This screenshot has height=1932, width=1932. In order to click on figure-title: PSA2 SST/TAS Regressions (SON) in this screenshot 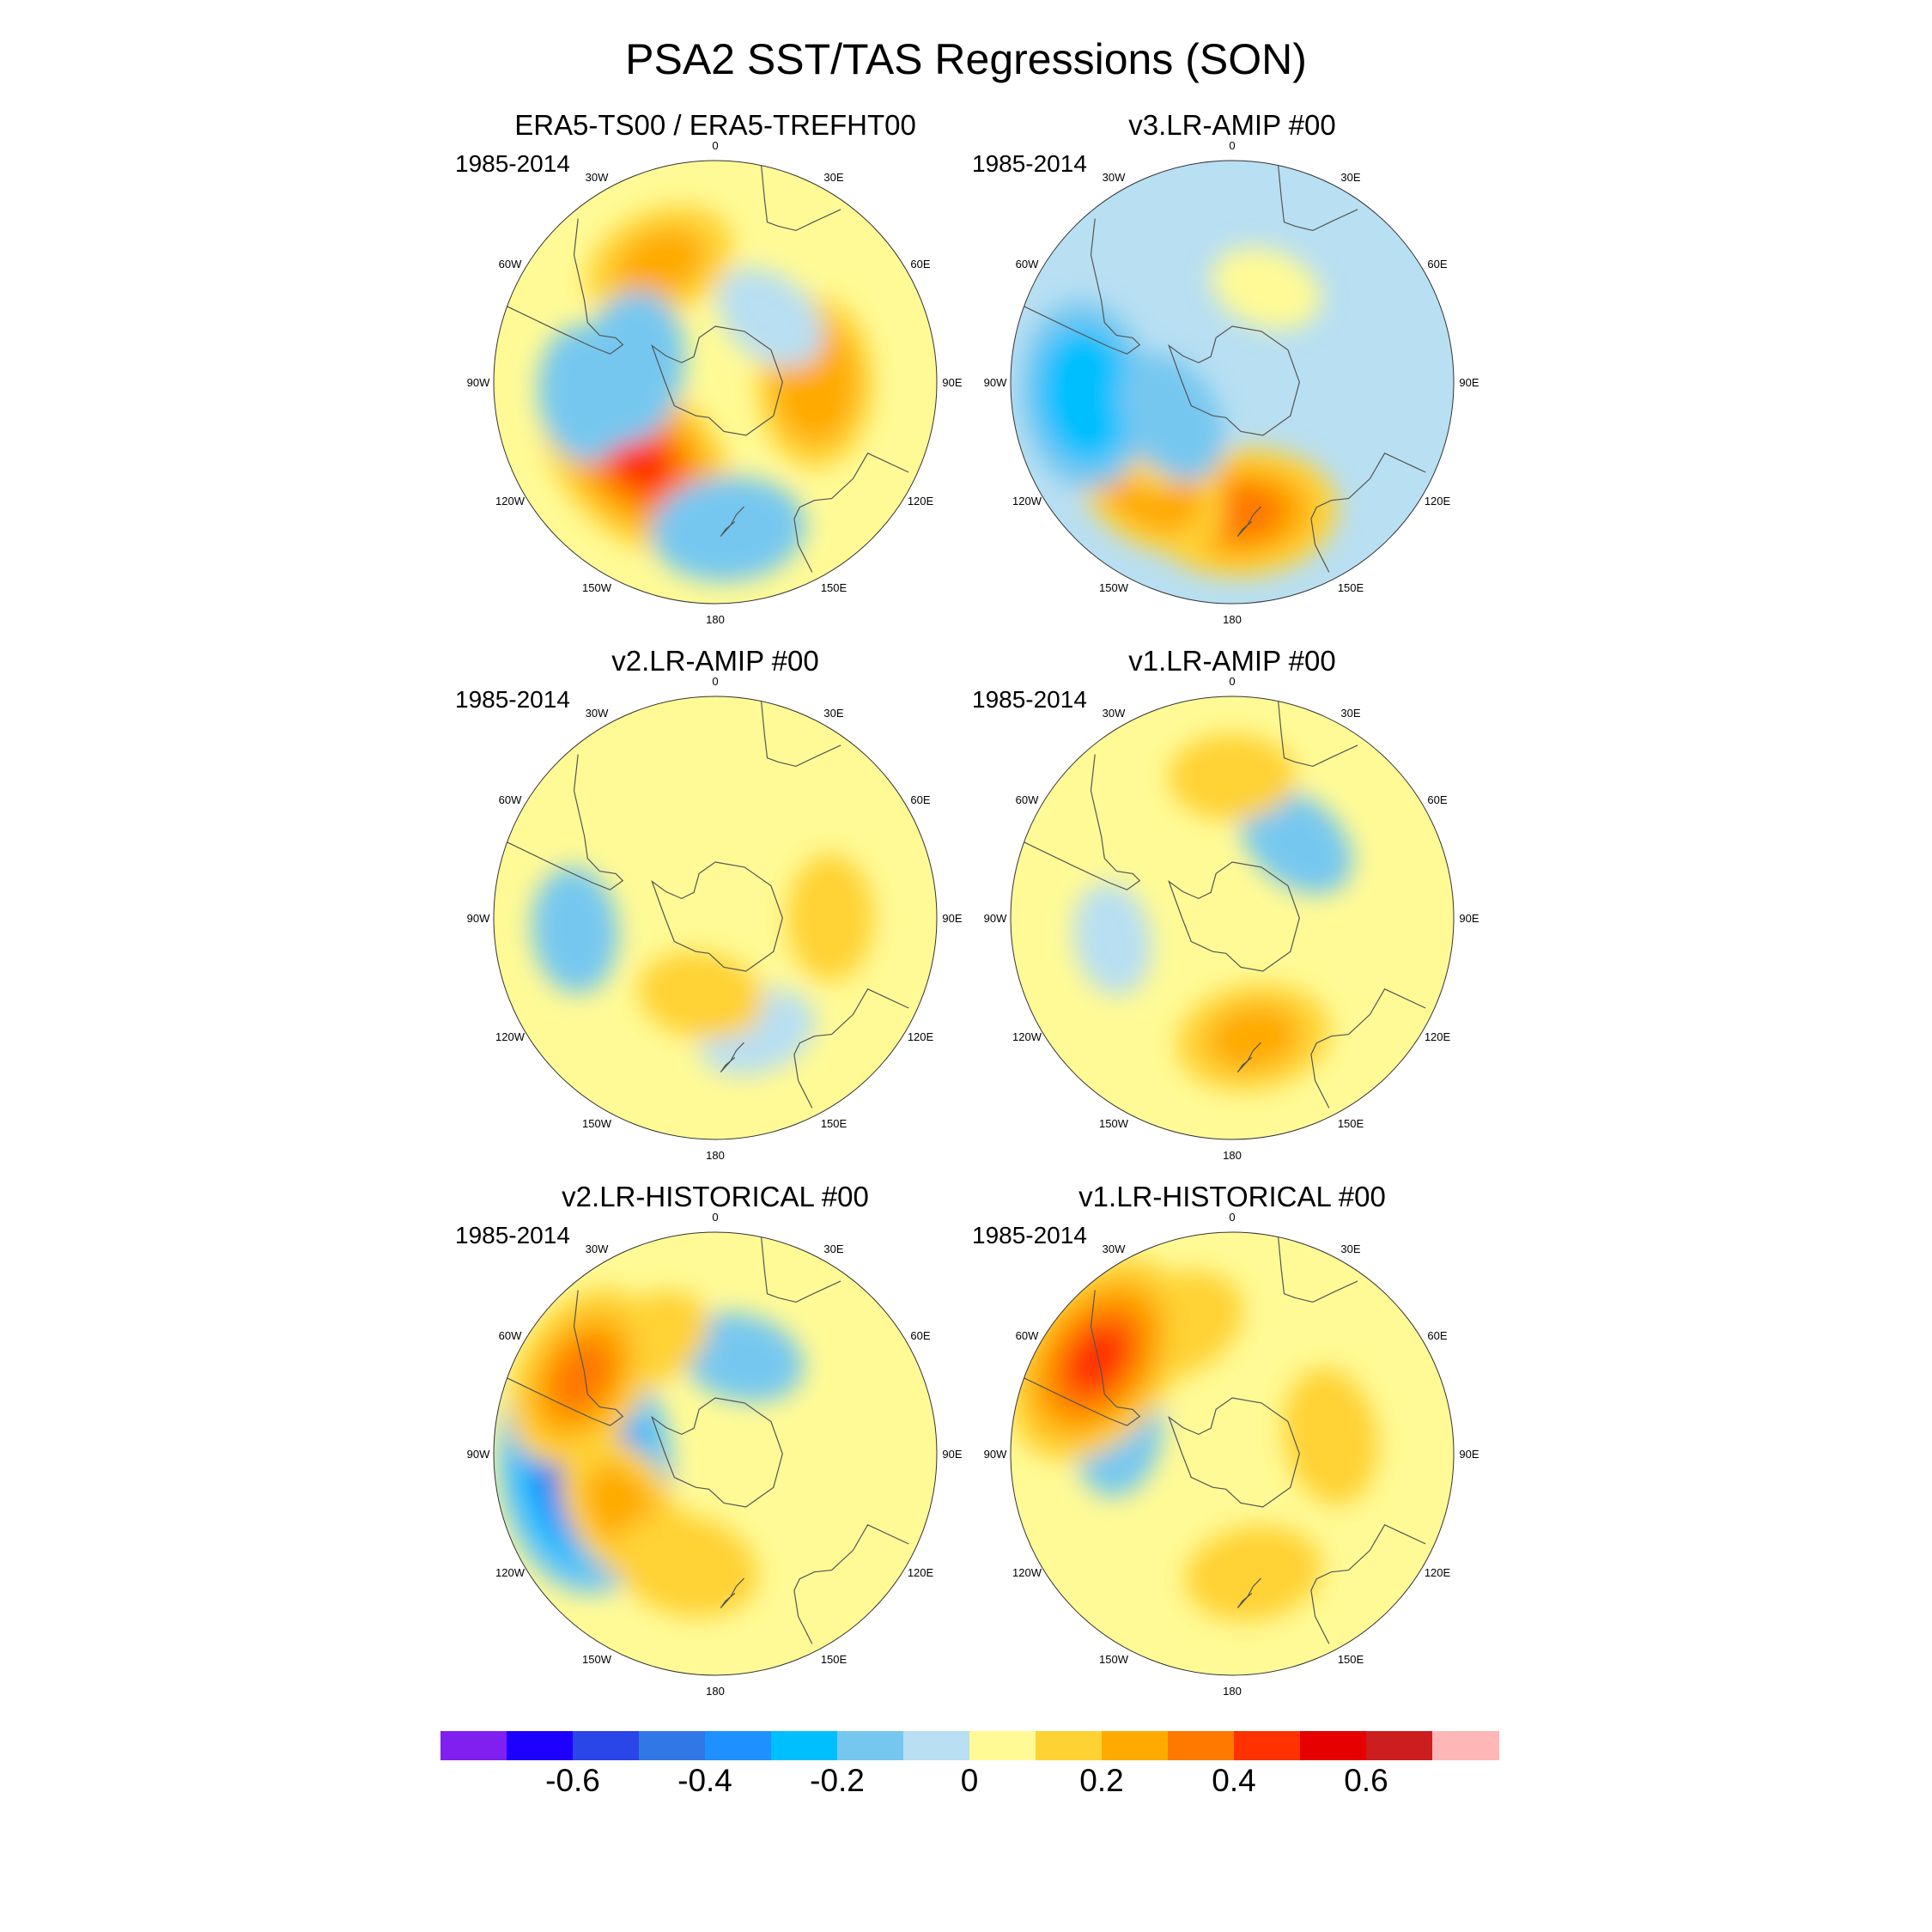, I will do `click(966, 59)`.